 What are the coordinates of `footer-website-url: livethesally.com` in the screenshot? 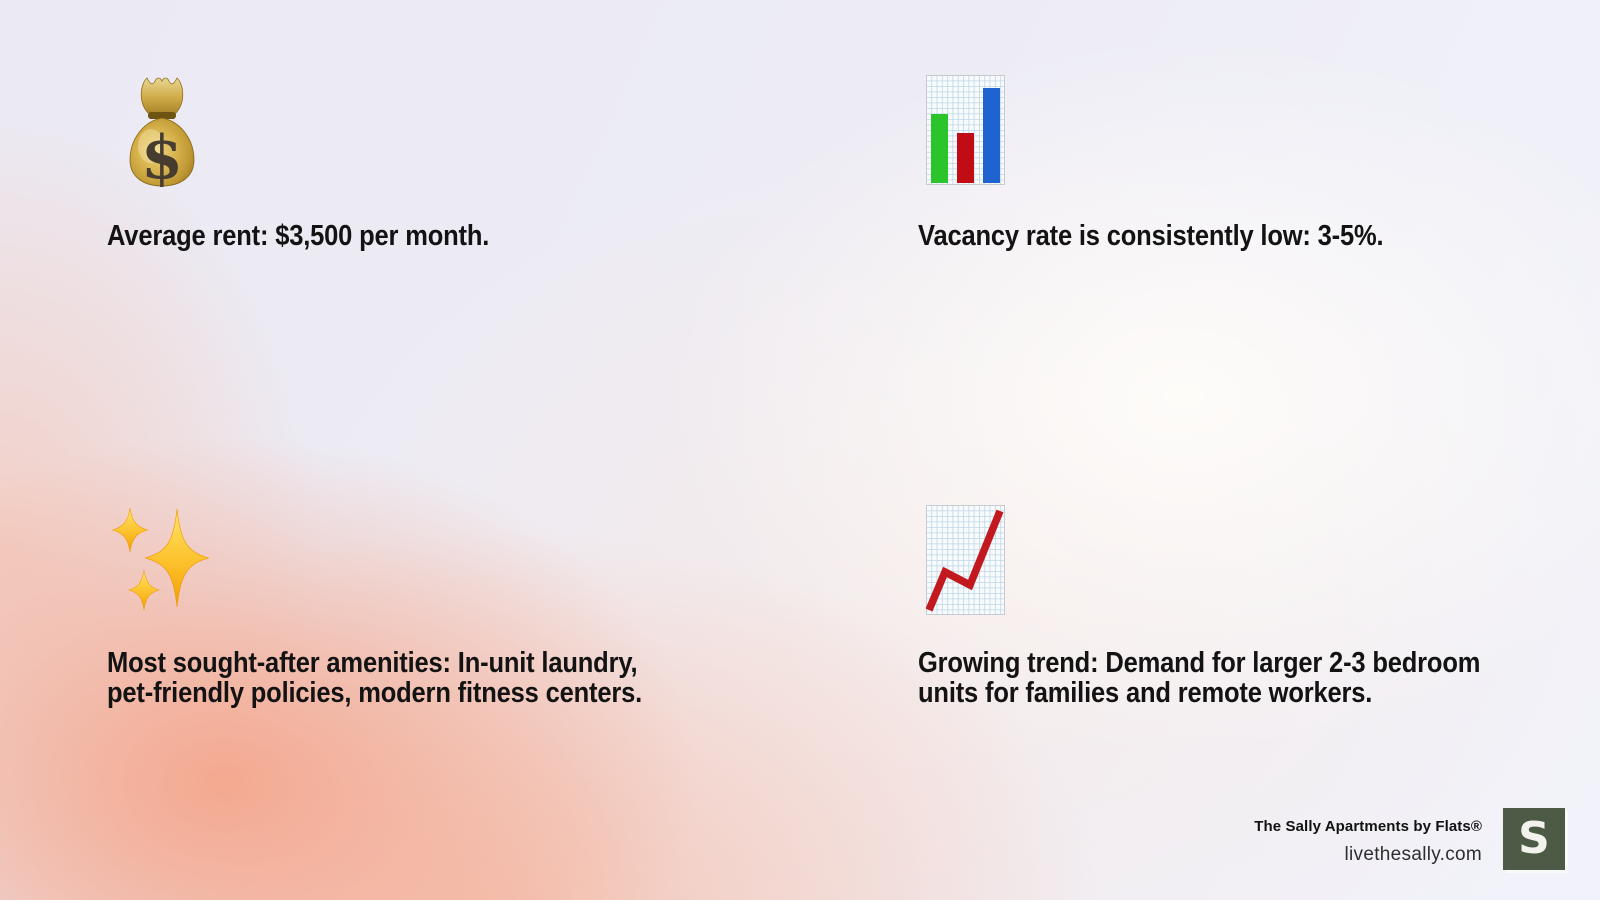 It's located at (1413, 854).